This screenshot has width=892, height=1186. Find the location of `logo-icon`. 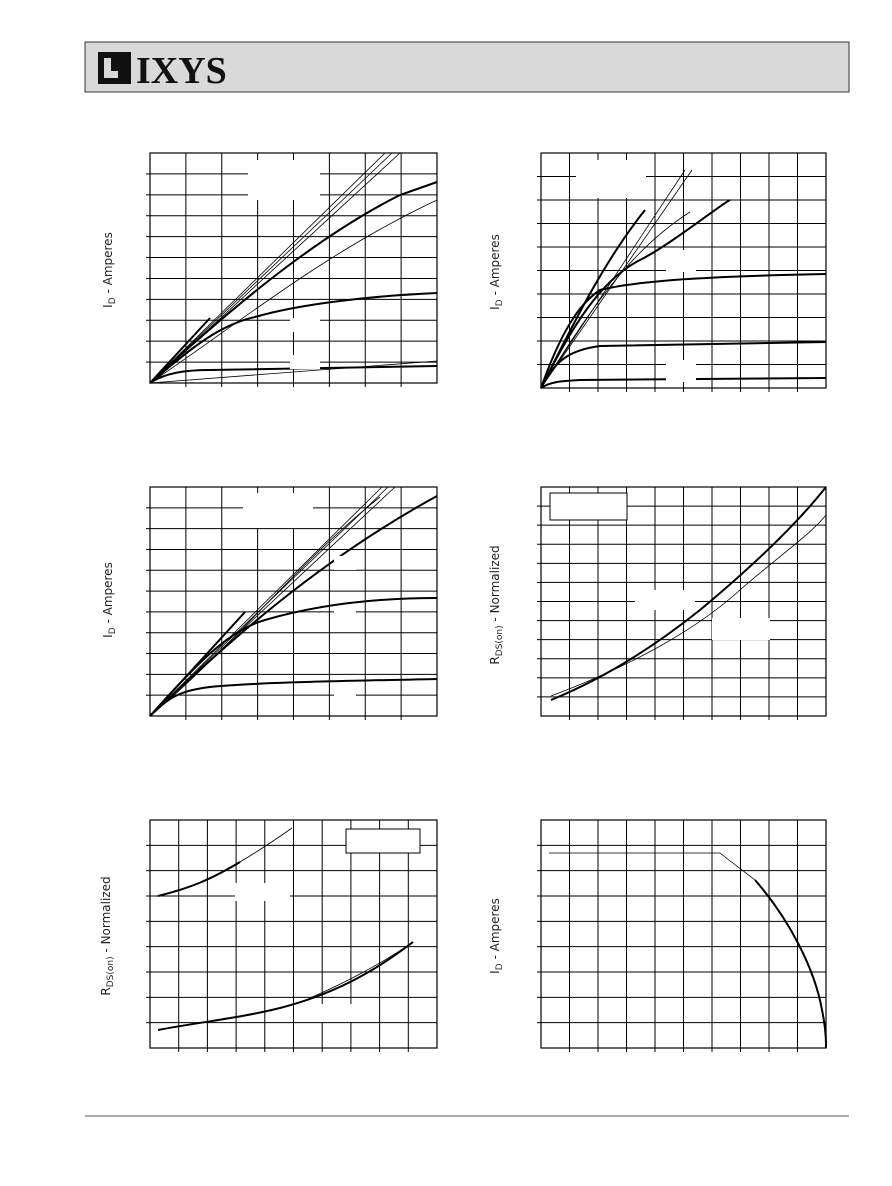

logo-icon is located at coordinates (114, 68).